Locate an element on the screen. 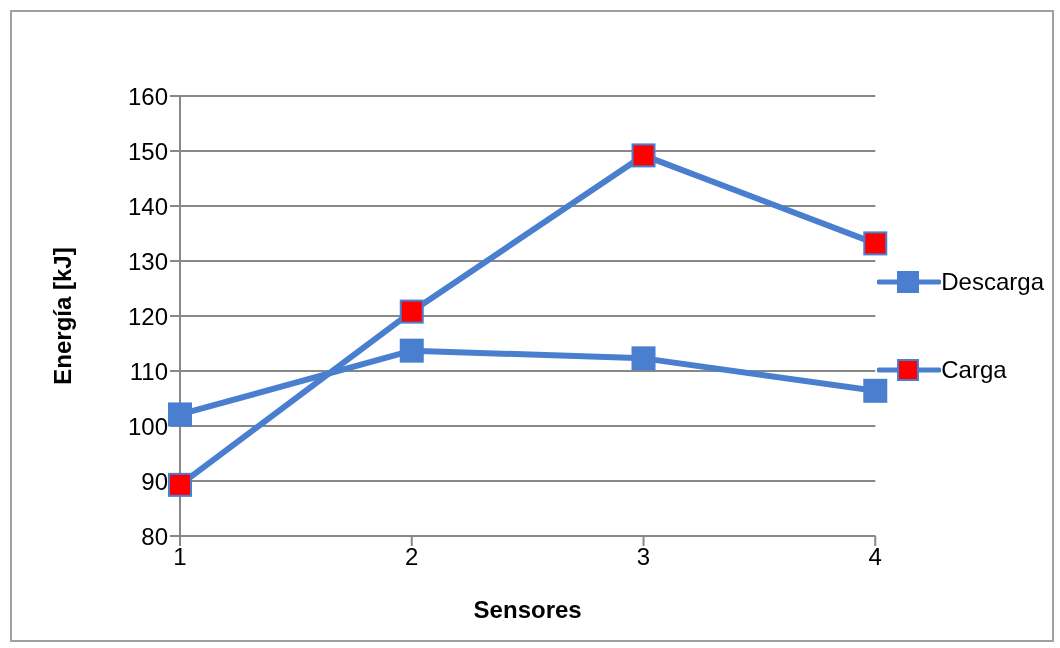  y-tick-label: 140 is located at coordinates (147, 206).